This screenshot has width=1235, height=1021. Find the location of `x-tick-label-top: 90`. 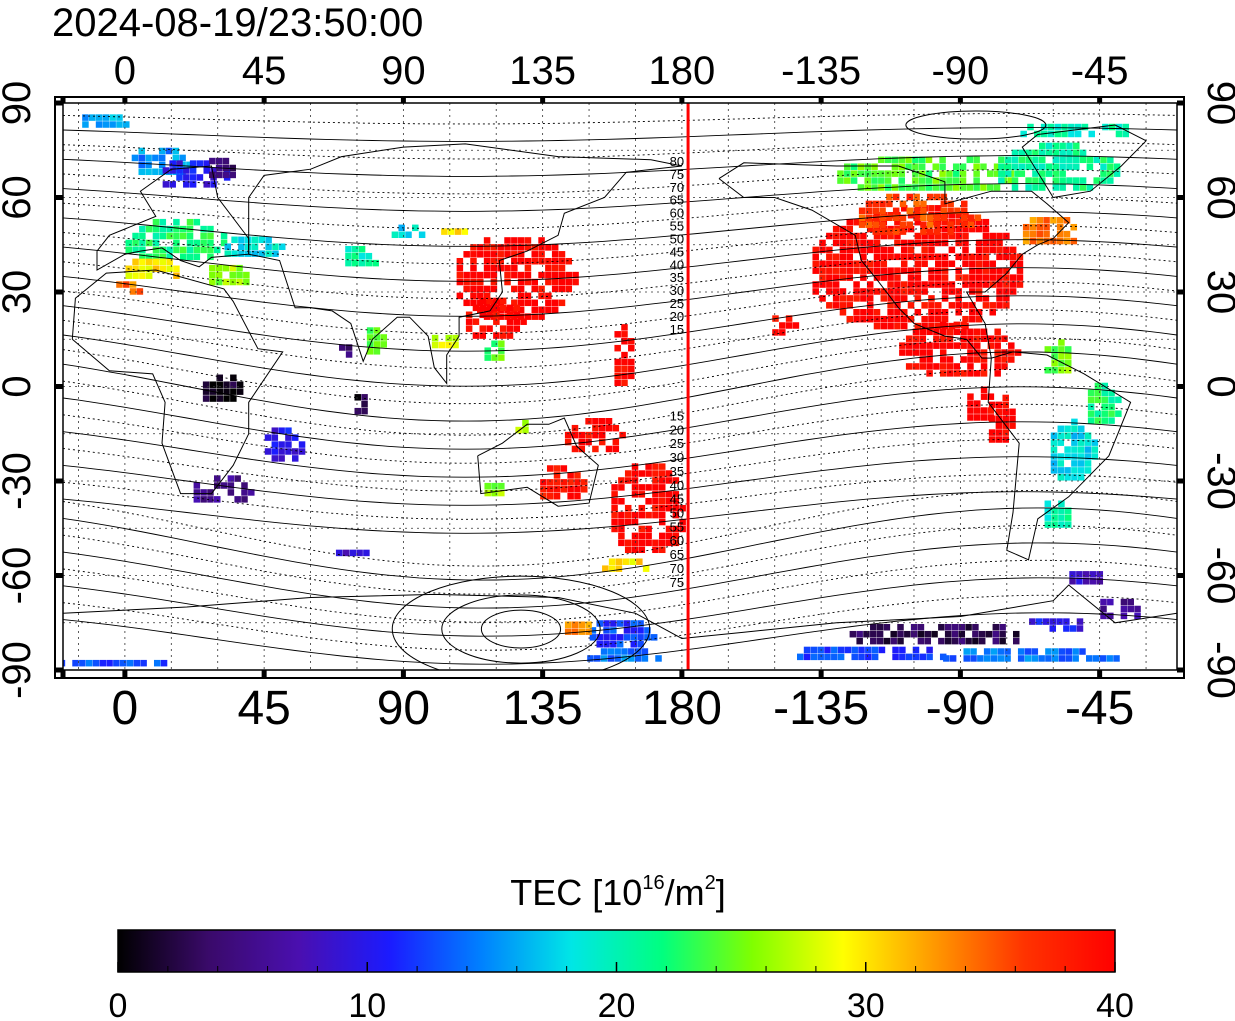

x-tick-label-top: 90 is located at coordinates (403, 71).